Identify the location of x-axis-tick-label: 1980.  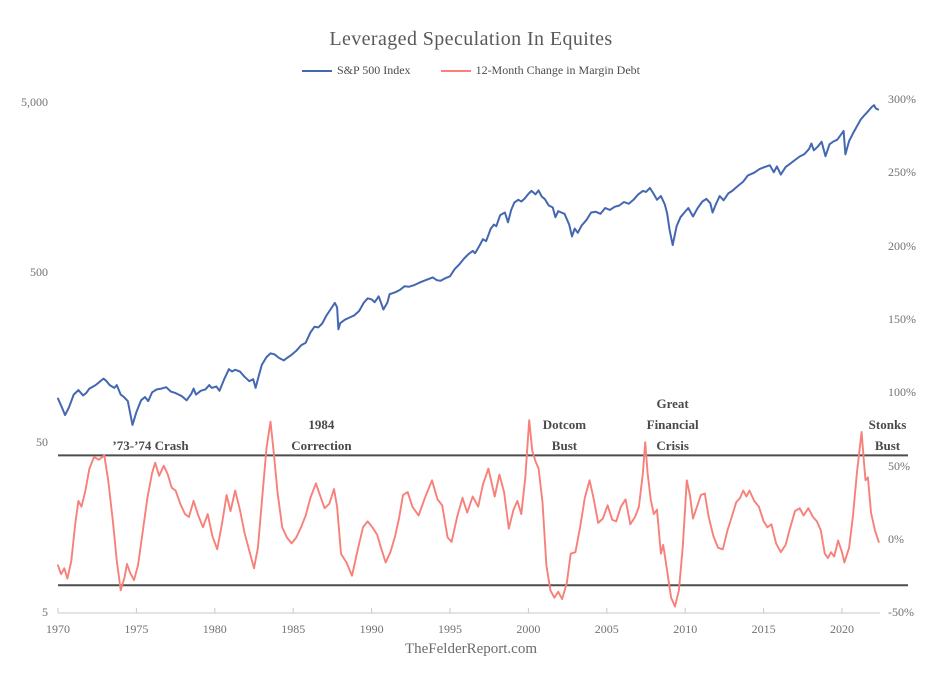
(214, 629).